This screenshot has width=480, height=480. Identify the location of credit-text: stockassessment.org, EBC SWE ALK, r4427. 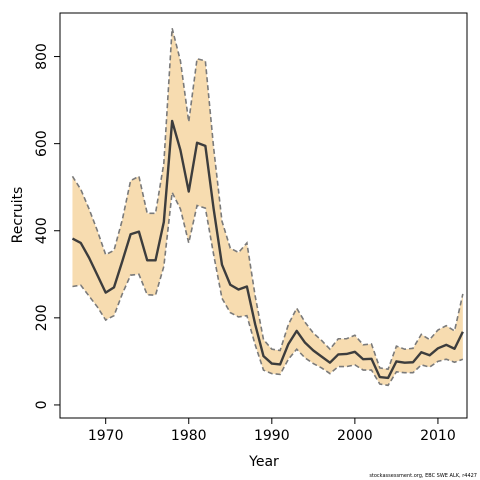
(423, 476).